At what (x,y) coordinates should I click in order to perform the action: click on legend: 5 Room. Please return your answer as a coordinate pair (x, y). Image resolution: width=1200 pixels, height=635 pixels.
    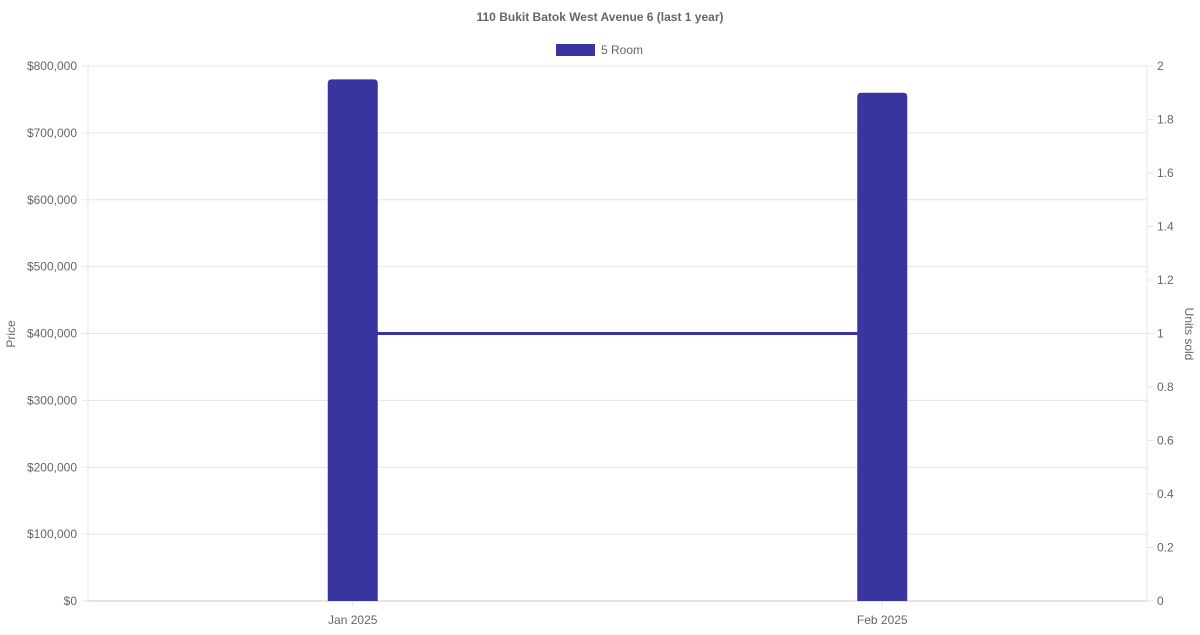
    Looking at the image, I should click on (599, 50).